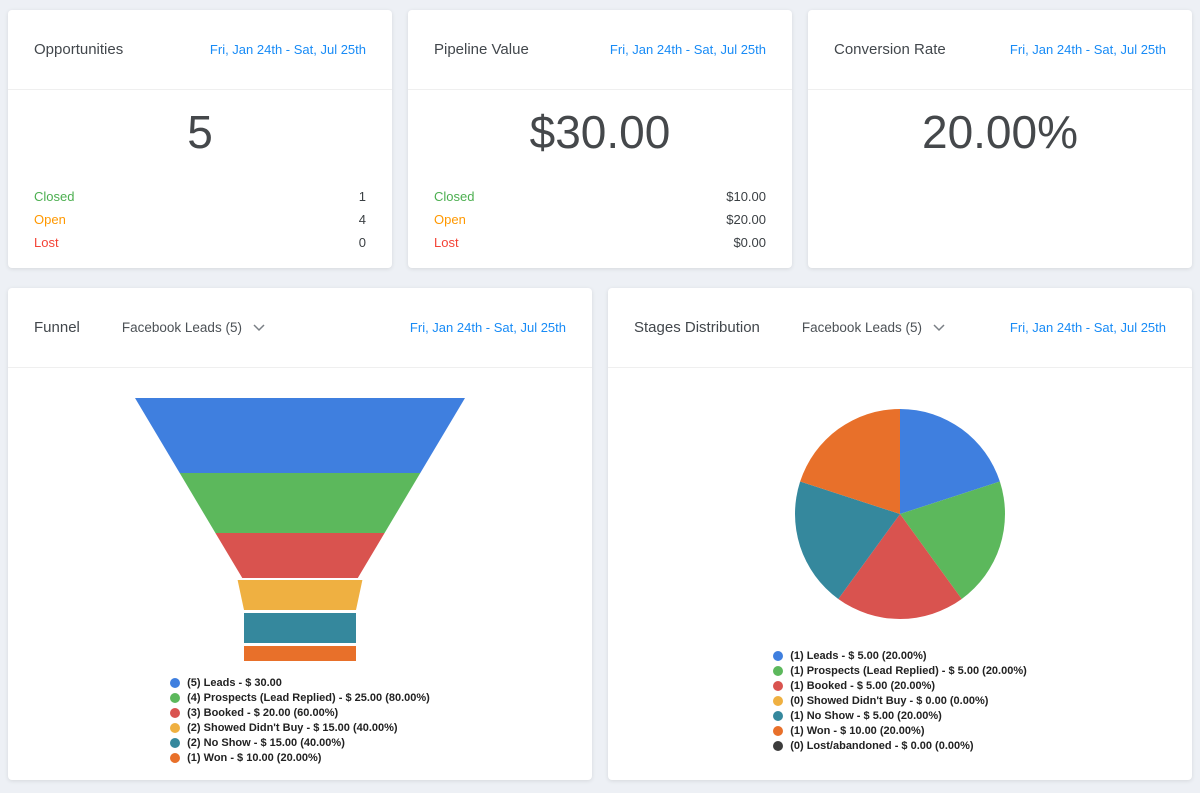  Describe the element at coordinates (749, 242) in the screenshot. I see `stat-value-lost: $0.00` at that location.